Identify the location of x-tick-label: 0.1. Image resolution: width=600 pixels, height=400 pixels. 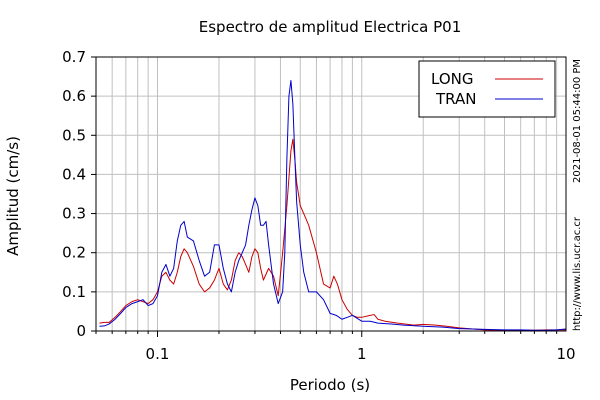
(158, 354).